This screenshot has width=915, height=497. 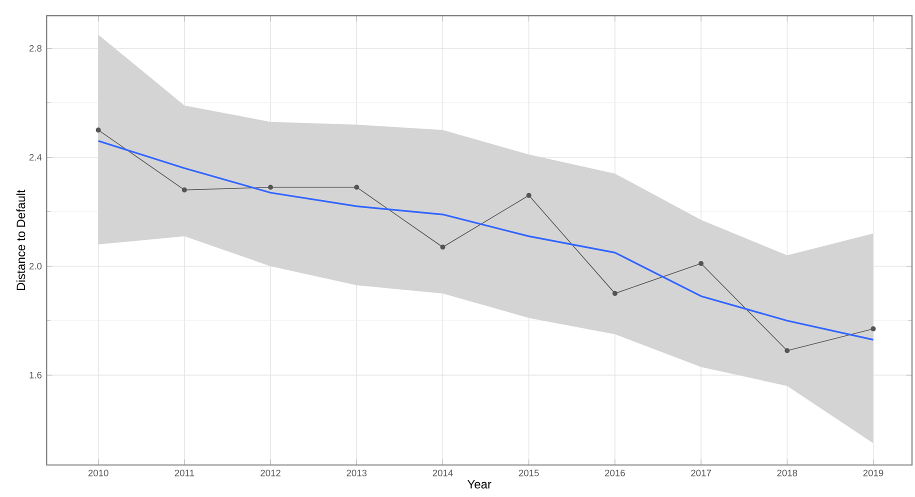 I want to click on x-tick-label: 2018, so click(x=787, y=473).